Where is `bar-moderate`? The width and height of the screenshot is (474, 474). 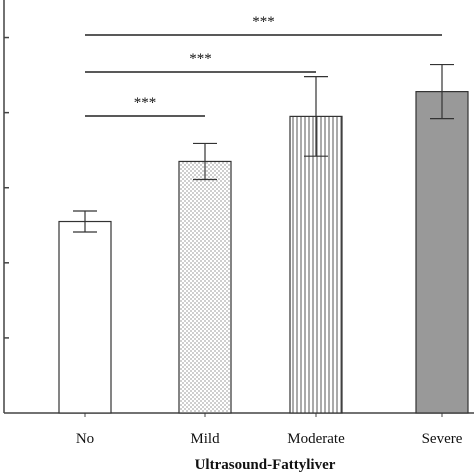
bar-moderate is located at coordinates (316, 264).